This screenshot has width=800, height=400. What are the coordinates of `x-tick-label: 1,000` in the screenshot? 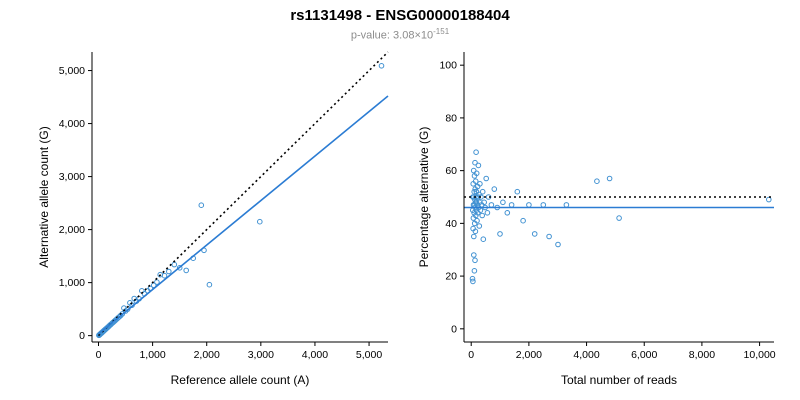 It's located at (152, 355).